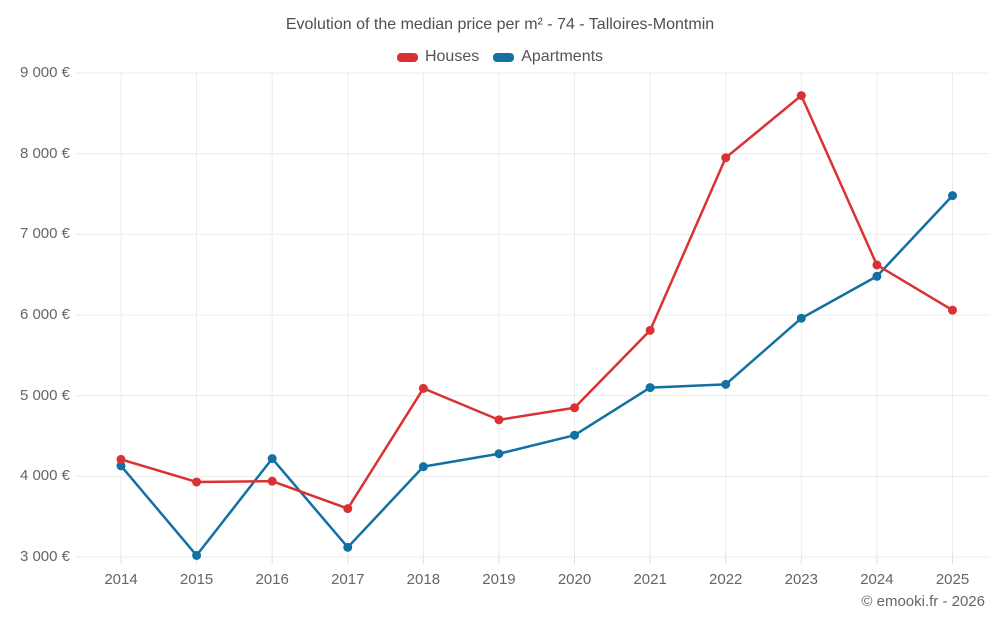 The image size is (1000, 625). Describe the element at coordinates (44, 556) in the screenshot. I see `y-tick-label: 3 000 €` at that location.